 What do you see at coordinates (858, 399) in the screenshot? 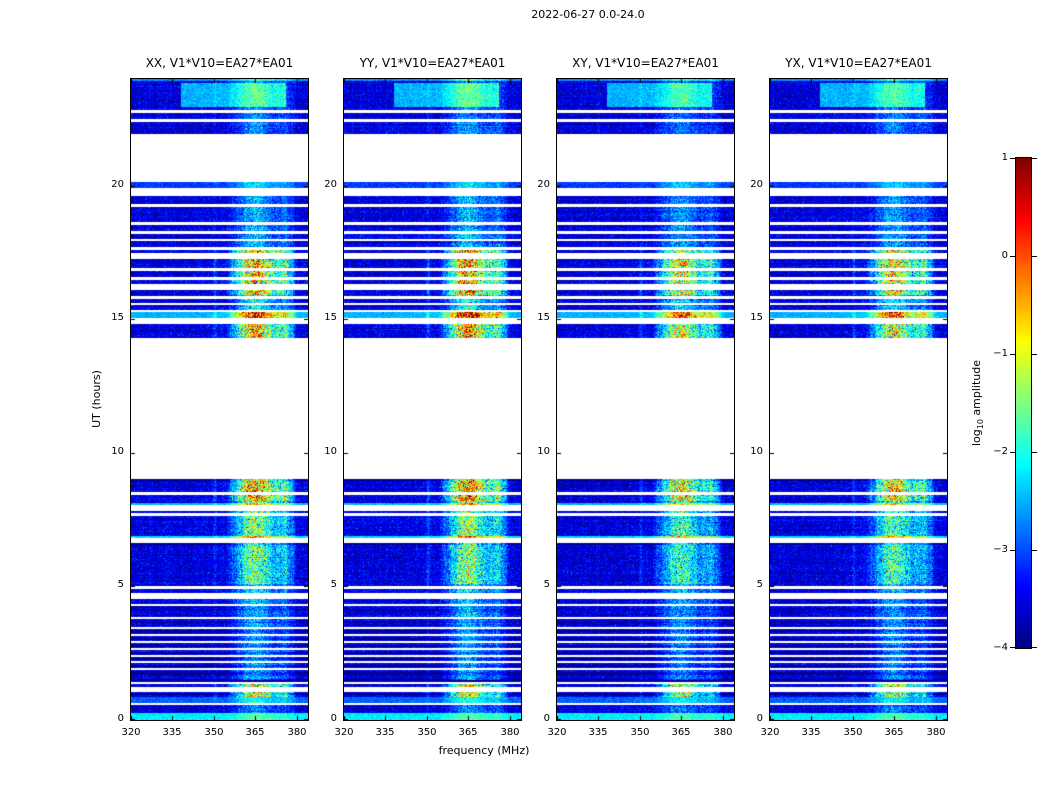
I see `spectrogram-canvas-yx` at bounding box center [858, 399].